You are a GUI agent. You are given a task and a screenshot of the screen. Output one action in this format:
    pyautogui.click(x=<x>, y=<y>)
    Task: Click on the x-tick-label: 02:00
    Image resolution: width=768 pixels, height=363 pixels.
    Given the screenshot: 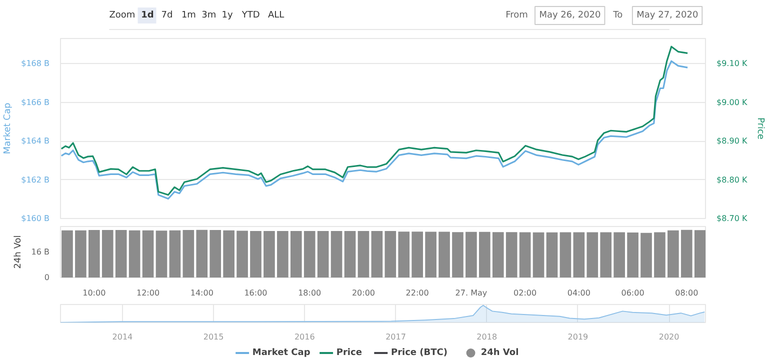 What is the action you would take?
    pyautogui.click(x=525, y=293)
    